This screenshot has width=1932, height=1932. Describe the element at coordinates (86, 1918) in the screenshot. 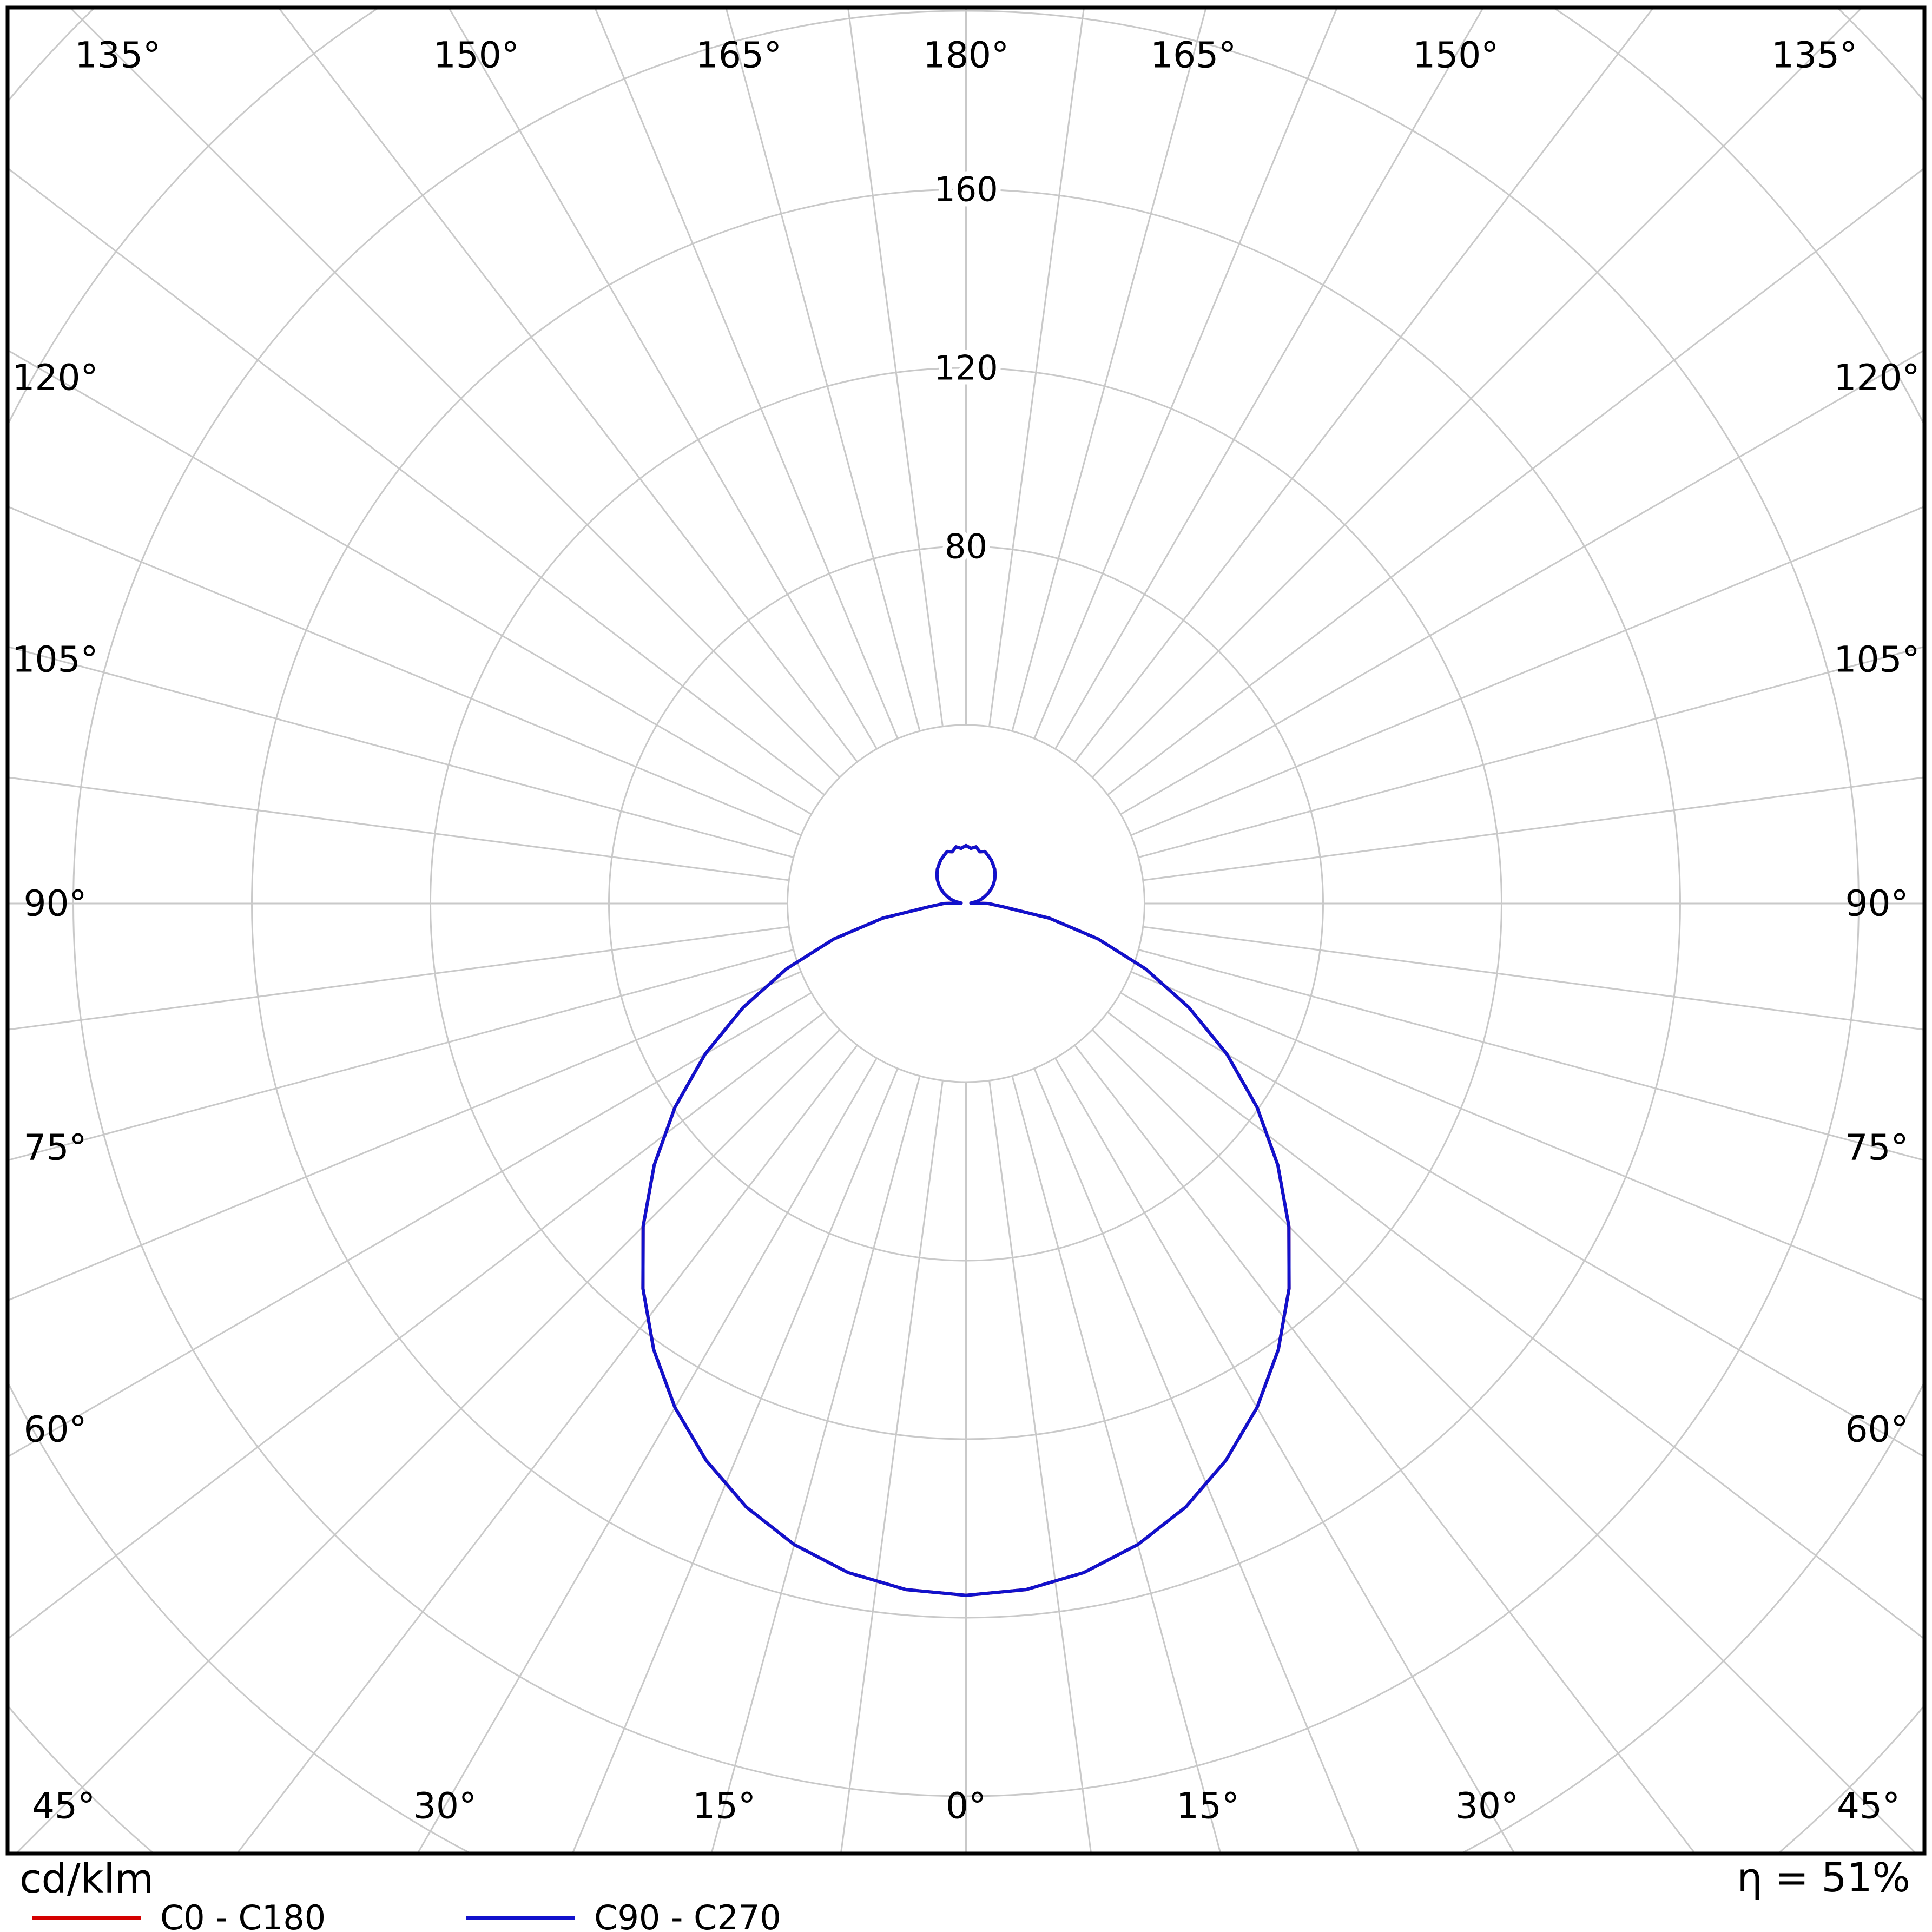

I see `legend-swatch-c0-c180` at that location.